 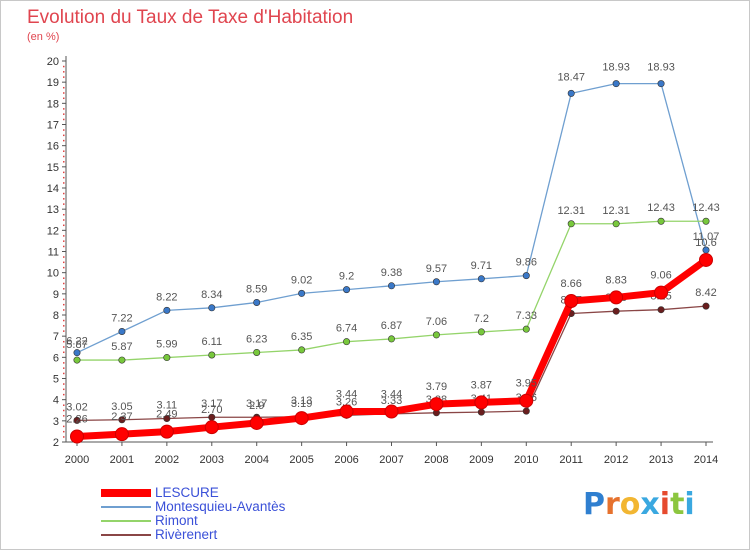 I want to click on data-label: 3.13, so click(x=301, y=401).